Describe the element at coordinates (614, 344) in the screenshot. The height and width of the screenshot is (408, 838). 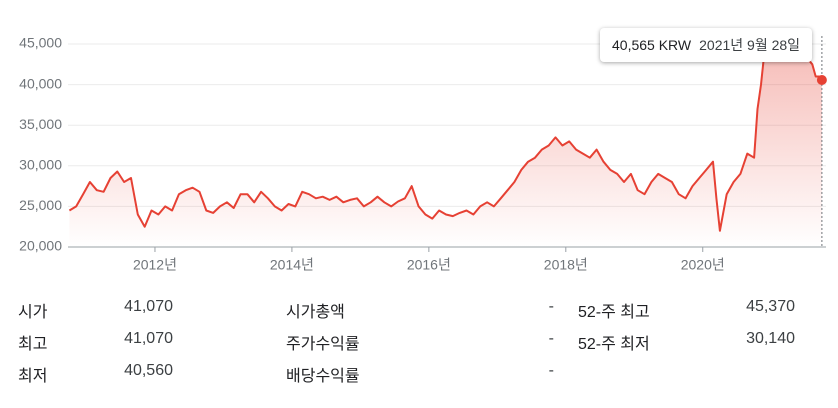
I see `stat-label: 52-주 최저` at that location.